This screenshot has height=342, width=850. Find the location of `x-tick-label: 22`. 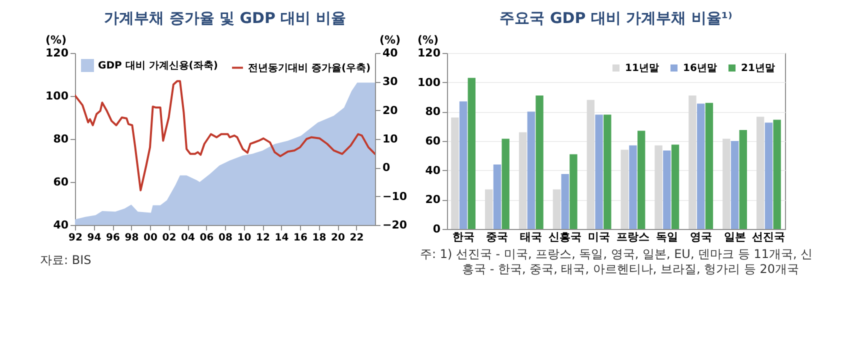

x-tick-label: 22 is located at coordinates (357, 238).